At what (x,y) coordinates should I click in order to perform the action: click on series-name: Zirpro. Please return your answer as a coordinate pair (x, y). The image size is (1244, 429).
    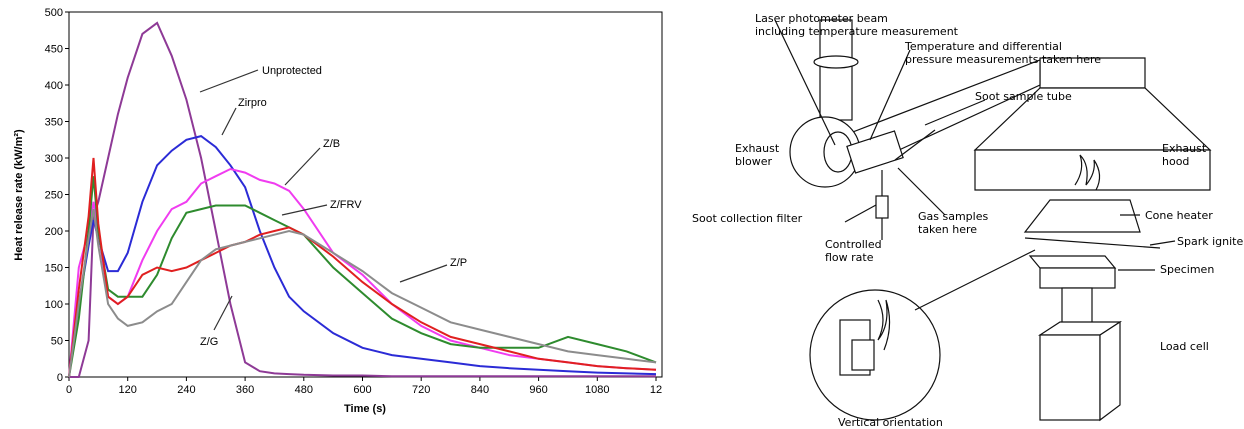
    Looking at the image, I should click on (252, 103).